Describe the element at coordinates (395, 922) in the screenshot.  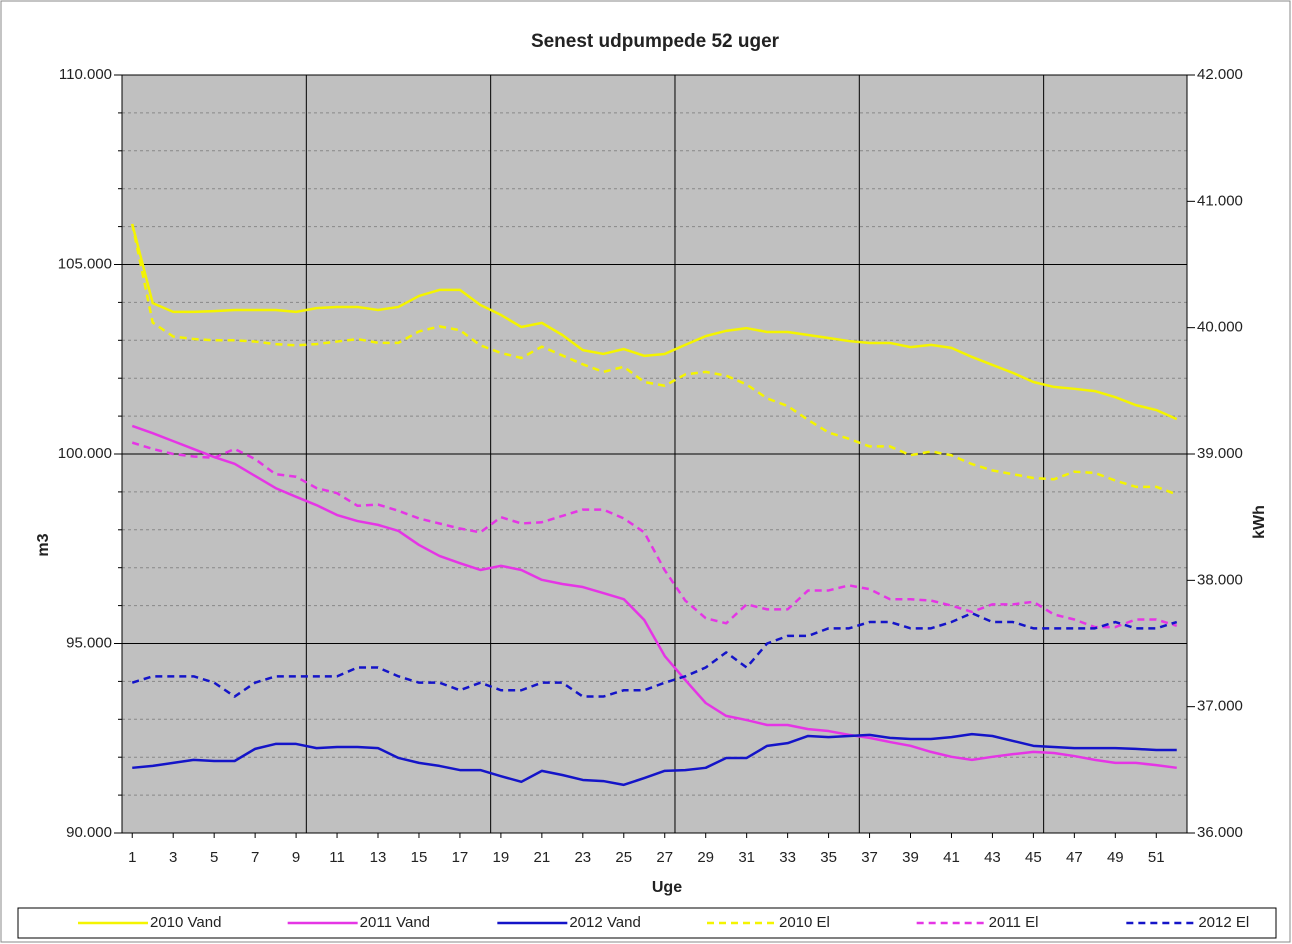
I see `legend-label: 2011 Vand` at that location.